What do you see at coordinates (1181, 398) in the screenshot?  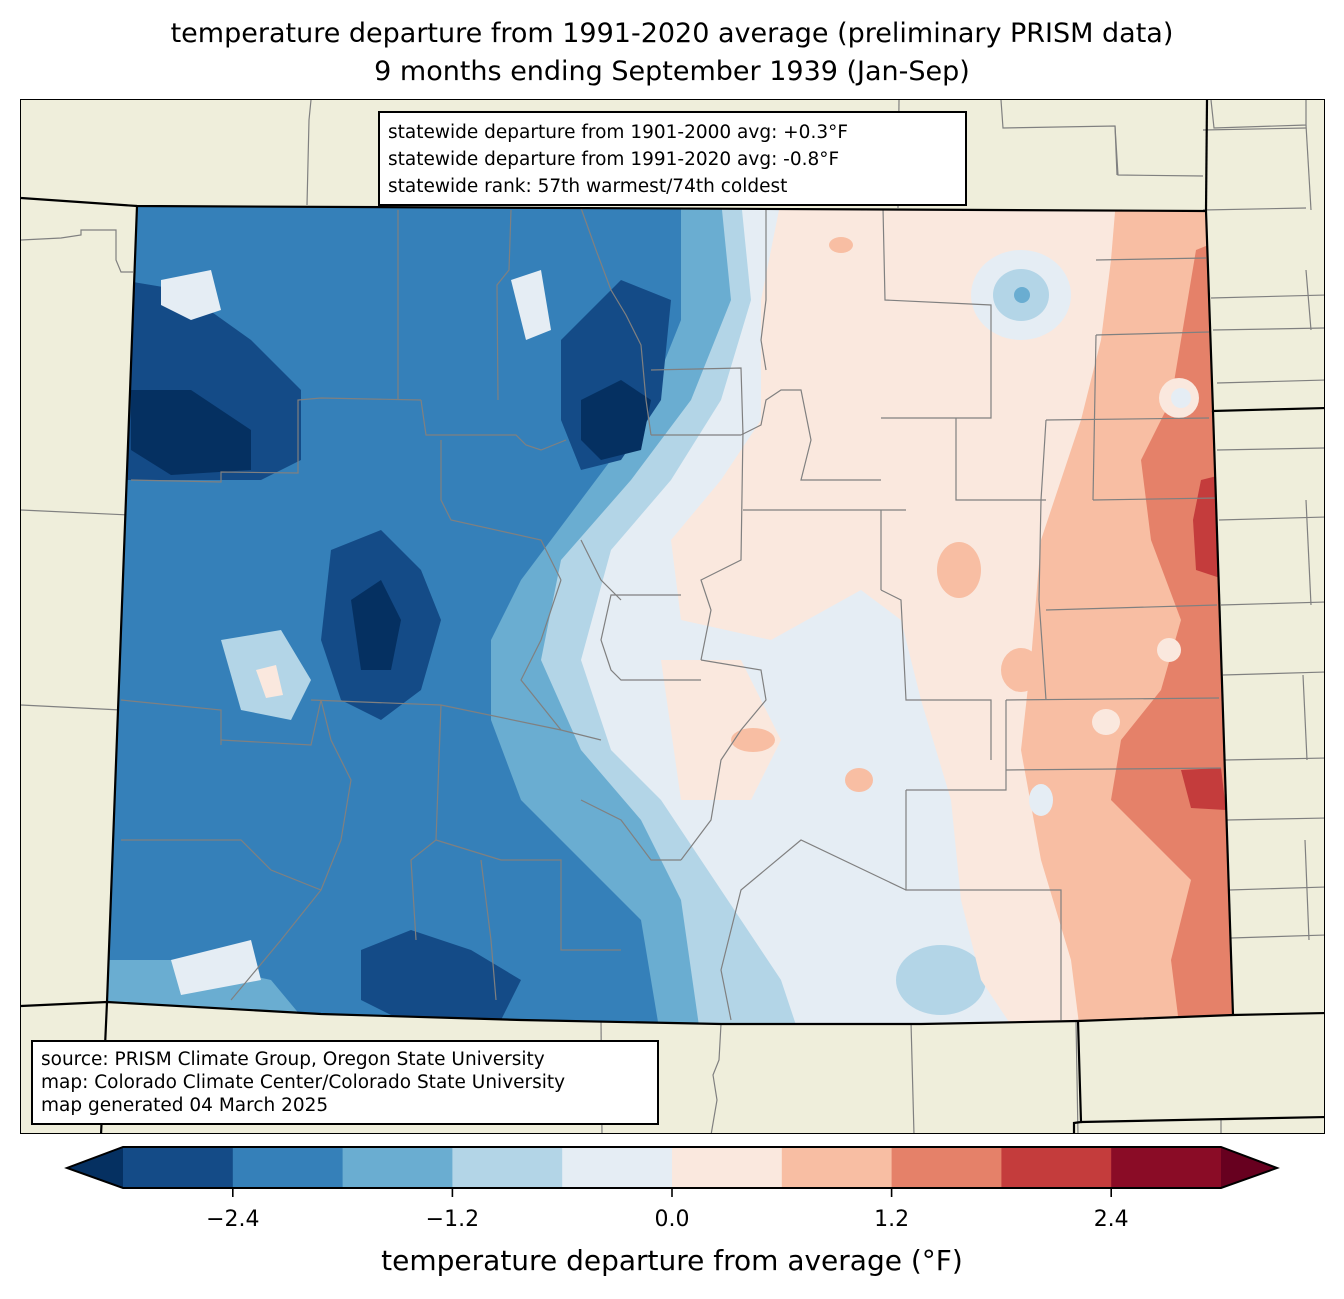 I see `field-cool-spot-e1-core` at bounding box center [1181, 398].